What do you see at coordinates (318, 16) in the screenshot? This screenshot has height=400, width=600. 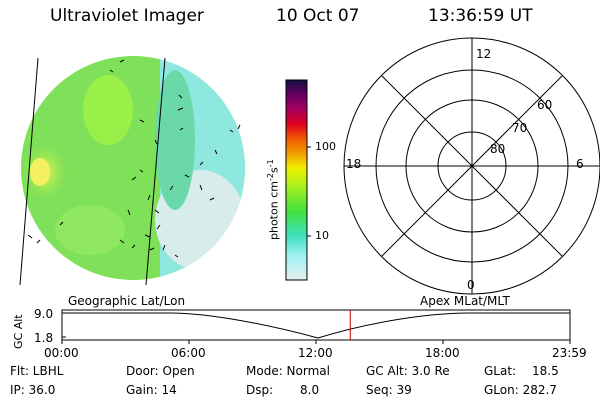 I see `header-date: 10 Oct 07` at bounding box center [318, 16].